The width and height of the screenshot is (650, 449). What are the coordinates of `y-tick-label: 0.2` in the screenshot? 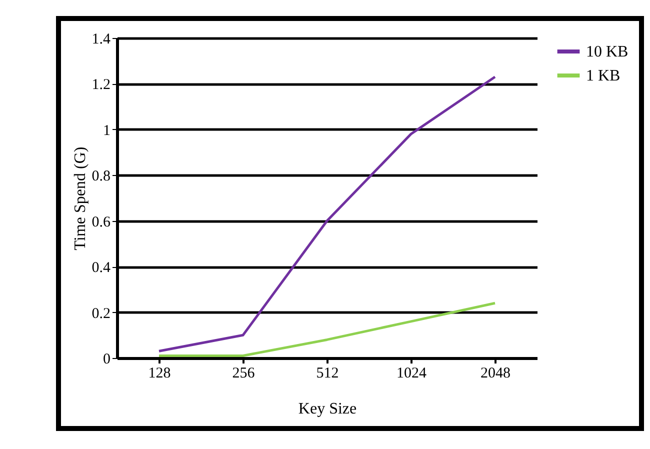 It's located at (101, 314).